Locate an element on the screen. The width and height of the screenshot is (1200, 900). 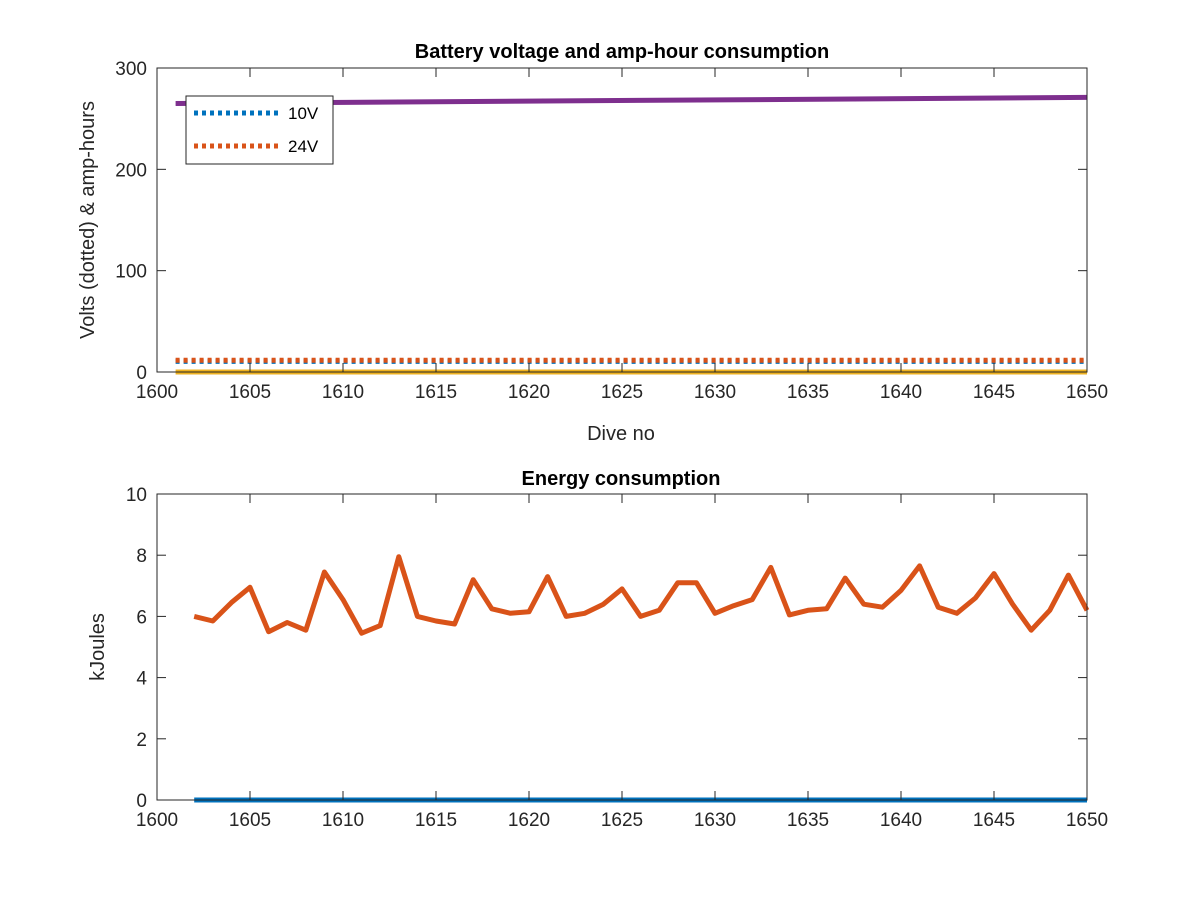
legend-box is located at coordinates (259, 130).